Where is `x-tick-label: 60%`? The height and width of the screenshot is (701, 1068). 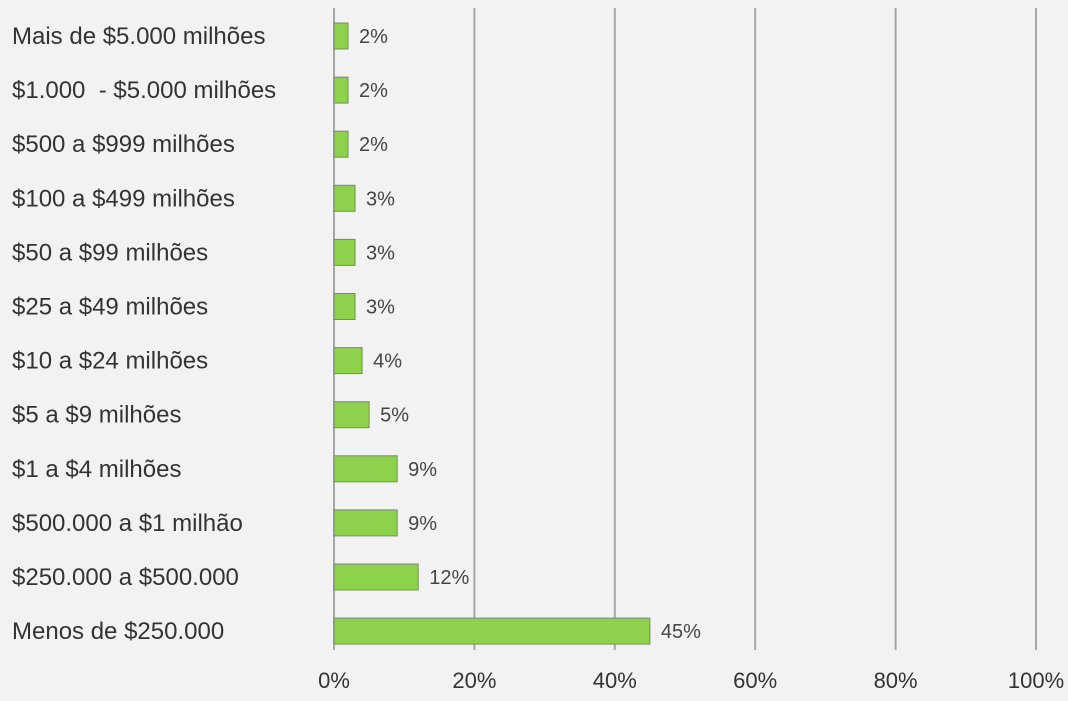
x-tick-label: 60% is located at coordinates (755, 680).